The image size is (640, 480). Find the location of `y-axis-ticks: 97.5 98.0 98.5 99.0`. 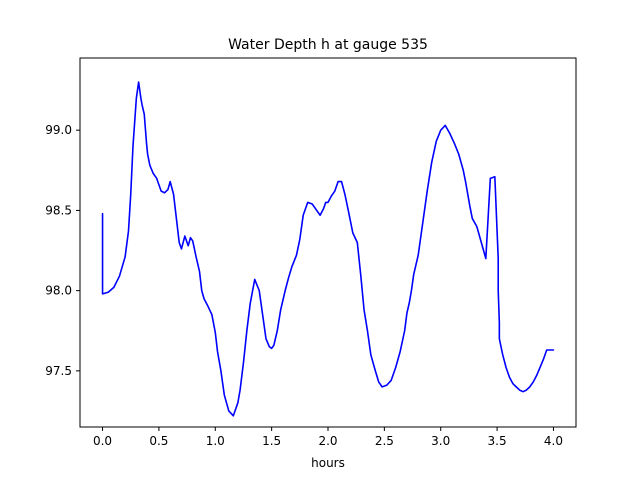

y-axis-ticks: 97.5 98.0 98.5 99.0 is located at coordinates (62, 250).